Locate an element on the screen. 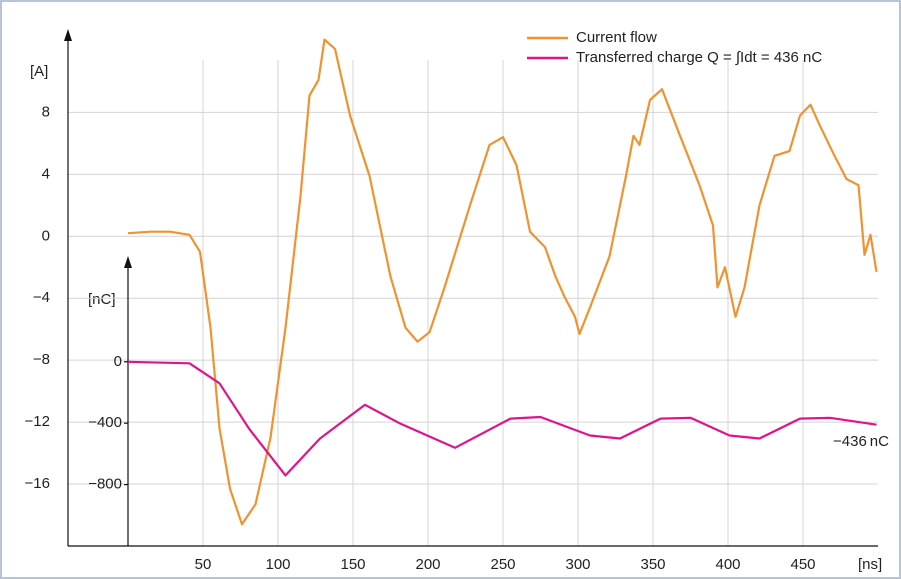  x-tick-label: 350 is located at coordinates (652, 564).